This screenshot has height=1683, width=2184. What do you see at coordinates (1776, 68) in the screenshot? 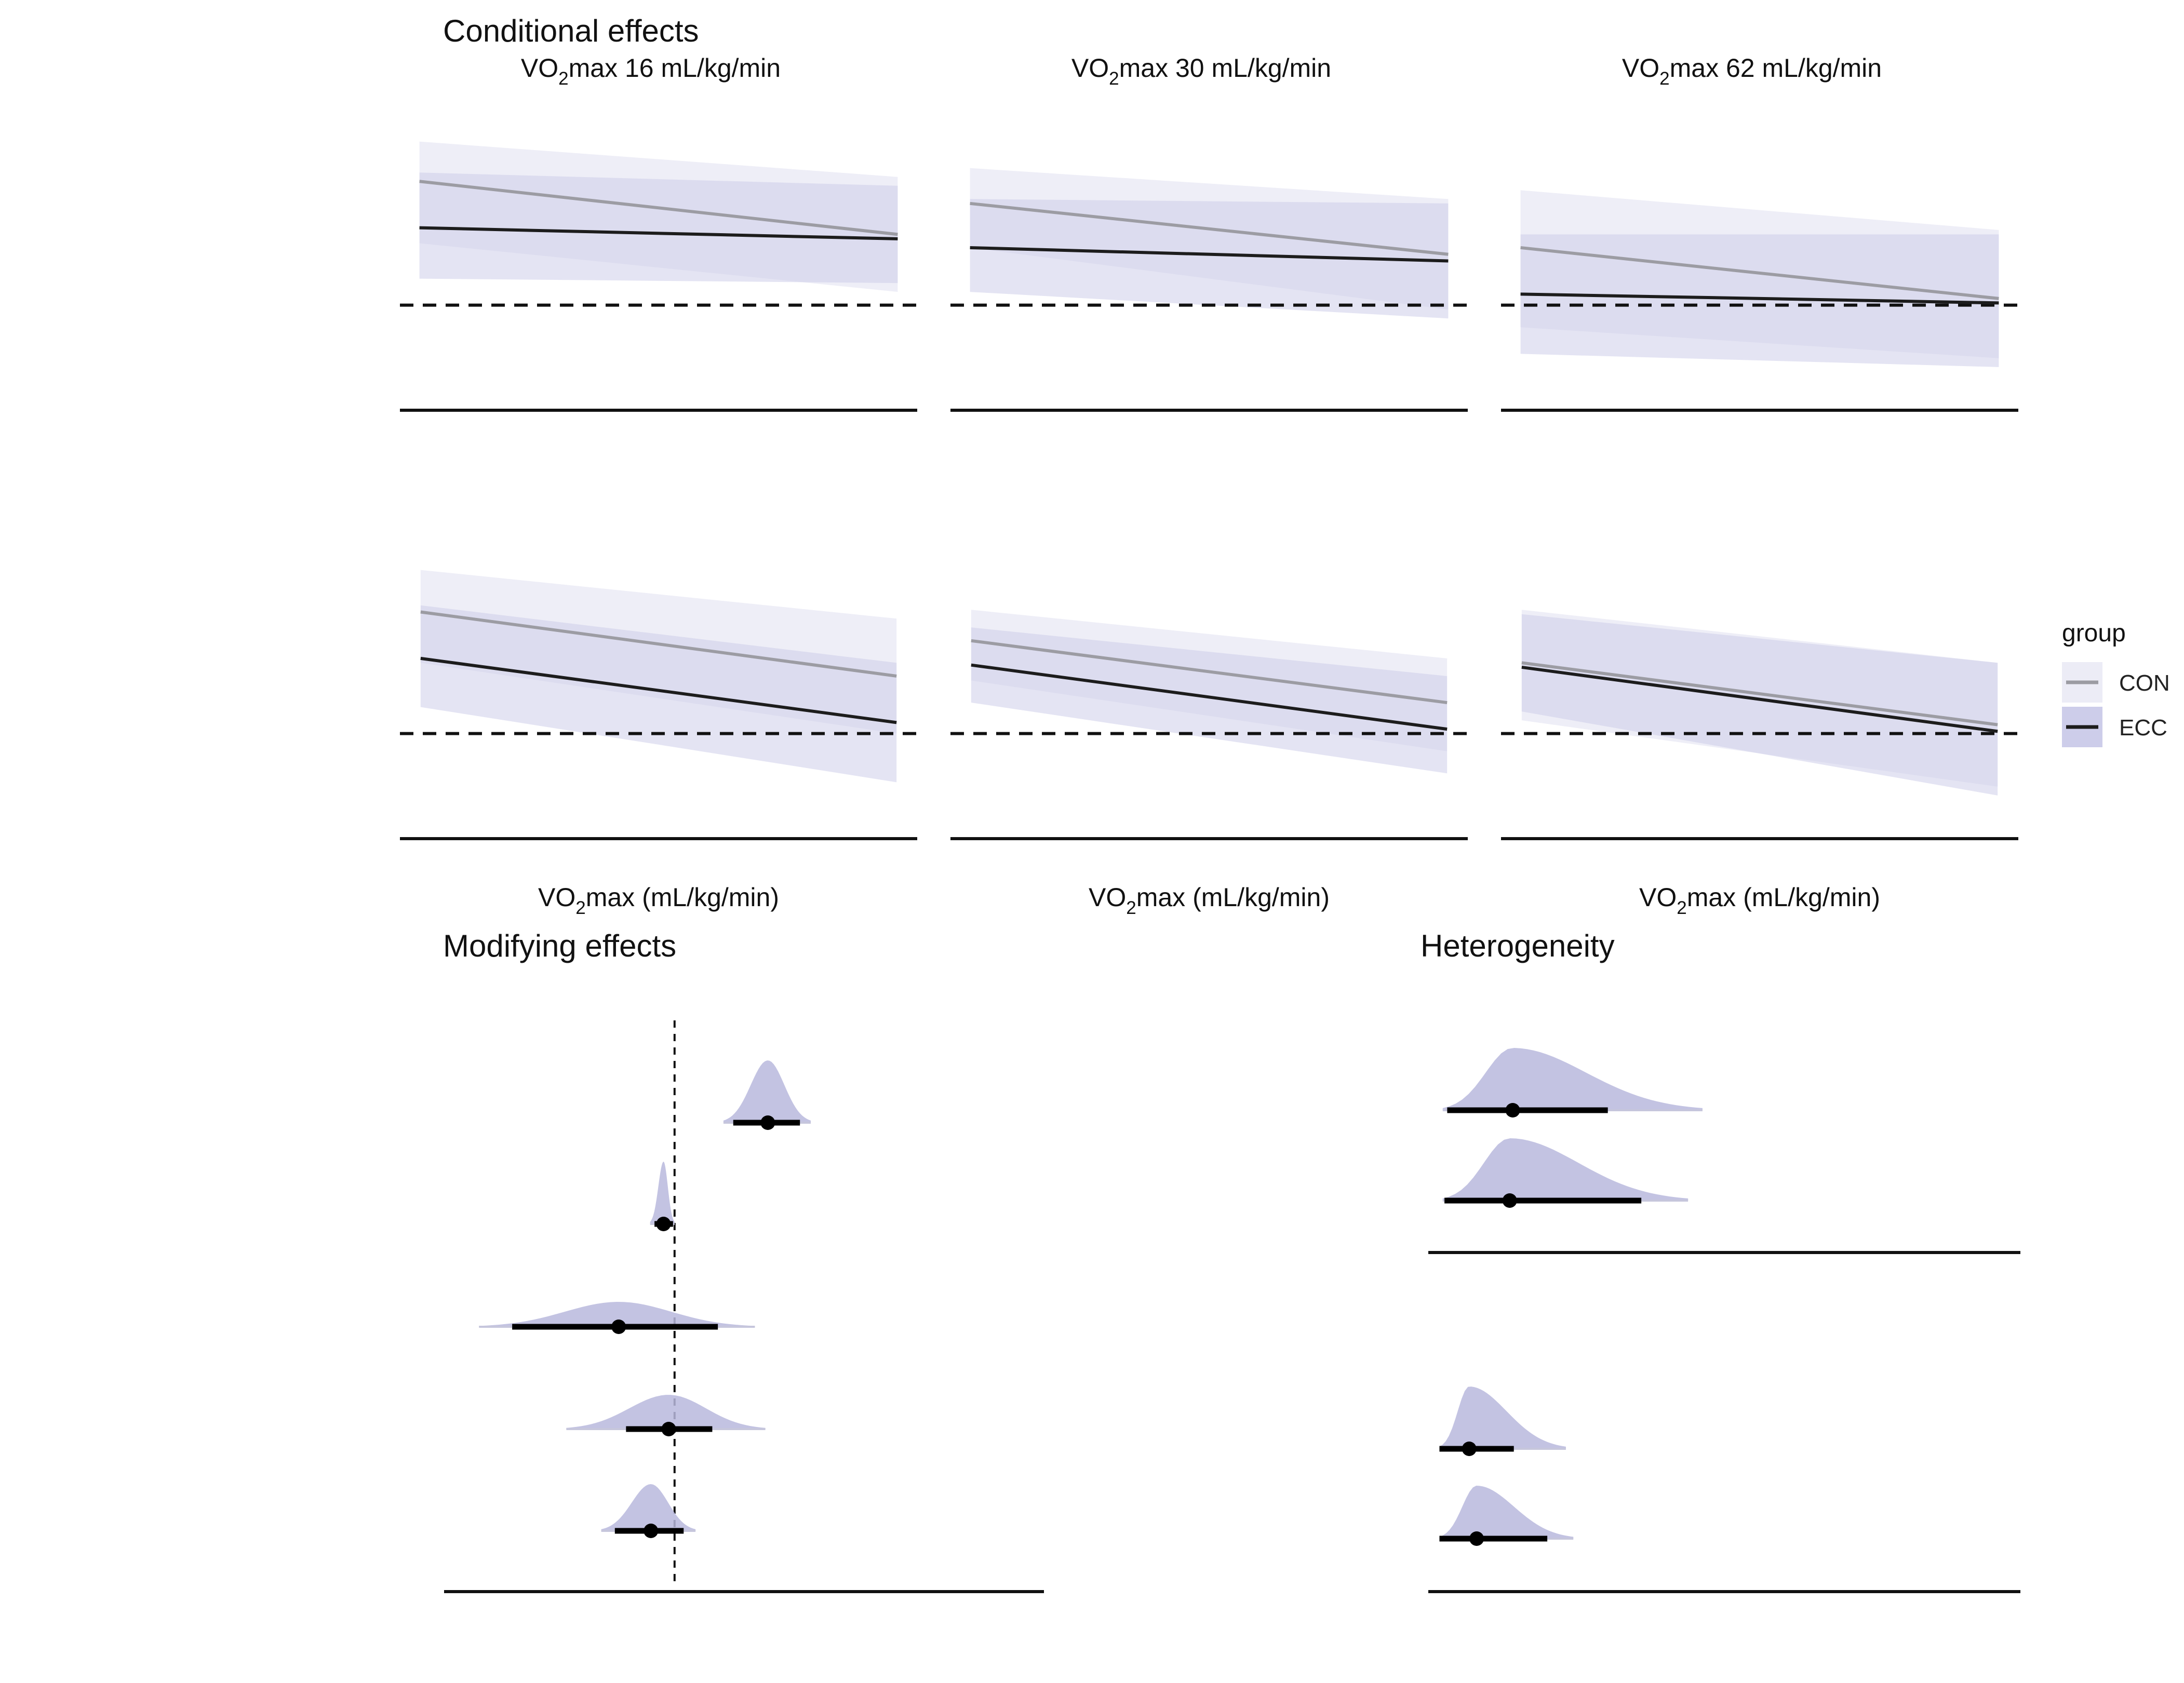
I see `panel-title-post: max 62 mL/kg/min` at bounding box center [1776, 68].